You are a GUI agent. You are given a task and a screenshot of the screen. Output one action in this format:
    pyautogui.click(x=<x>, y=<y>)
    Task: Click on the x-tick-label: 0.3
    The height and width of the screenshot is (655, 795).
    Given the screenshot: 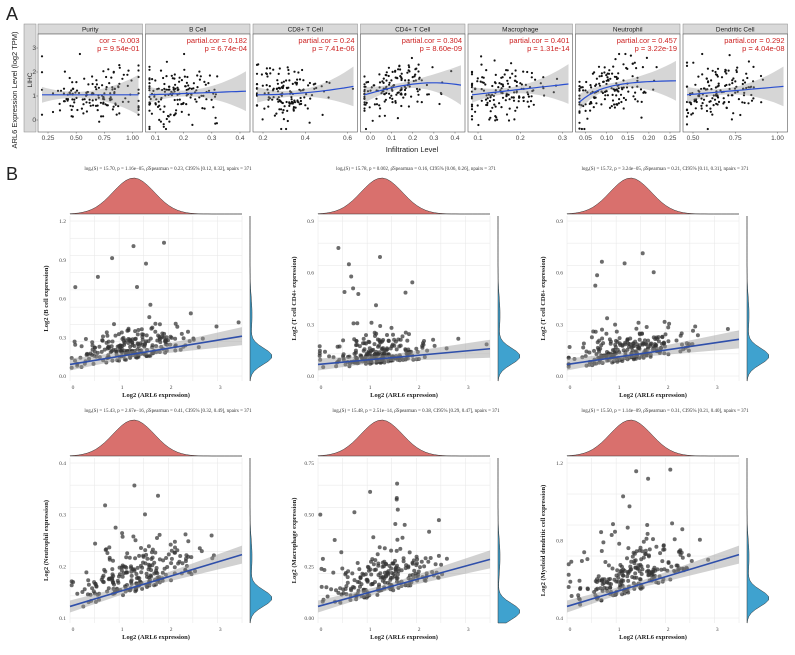 What is the action you would take?
    pyautogui.click(x=562, y=138)
    